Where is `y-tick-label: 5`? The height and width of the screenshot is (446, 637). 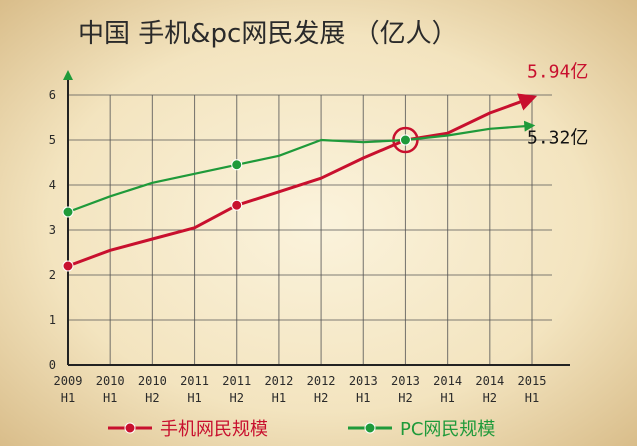 y-tick-label: 5 is located at coordinates (52, 140).